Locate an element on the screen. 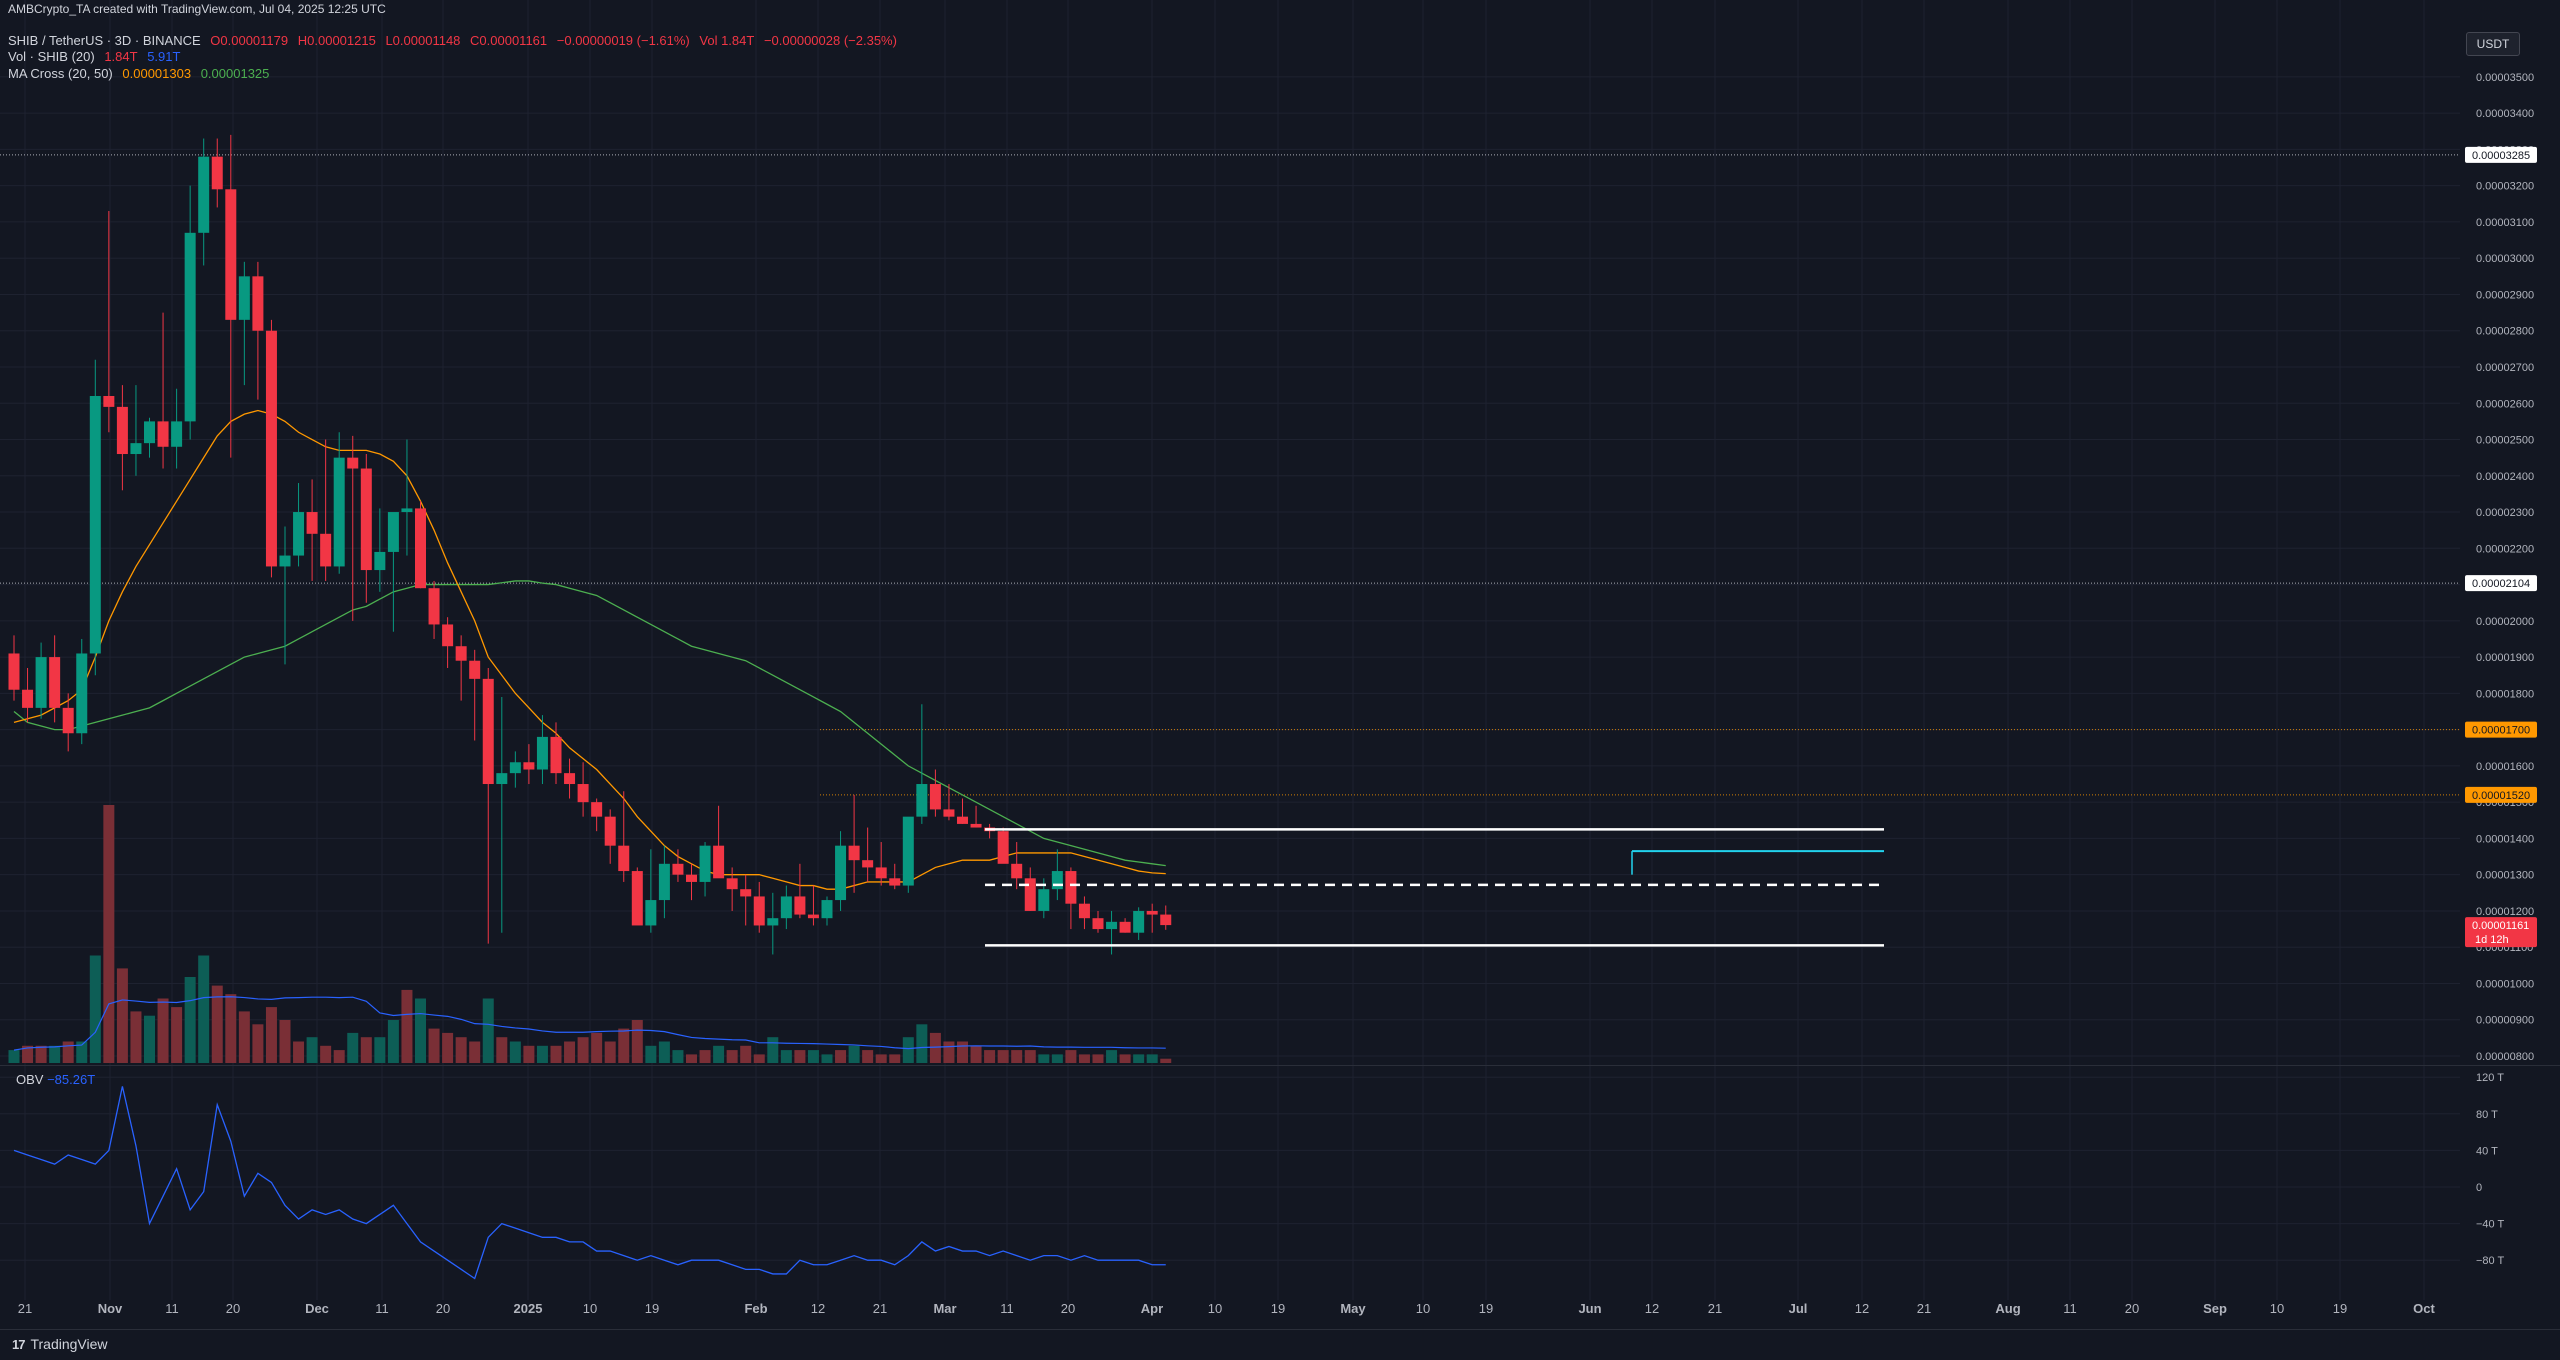  tradingview-logo: 17 TradingView is located at coordinates (60, 1344).